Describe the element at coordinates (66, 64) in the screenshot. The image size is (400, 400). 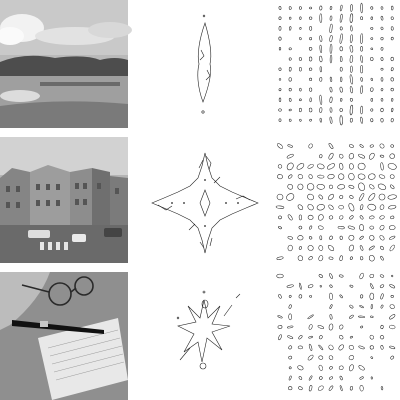
I see `landscape-photo` at that location.